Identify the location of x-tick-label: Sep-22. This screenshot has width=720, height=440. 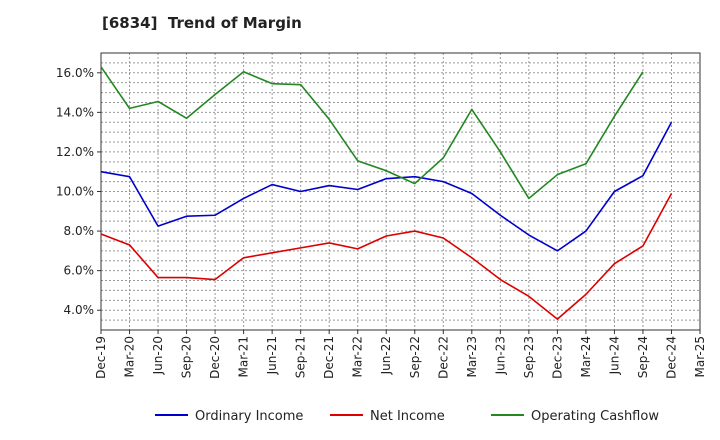
(415, 357).